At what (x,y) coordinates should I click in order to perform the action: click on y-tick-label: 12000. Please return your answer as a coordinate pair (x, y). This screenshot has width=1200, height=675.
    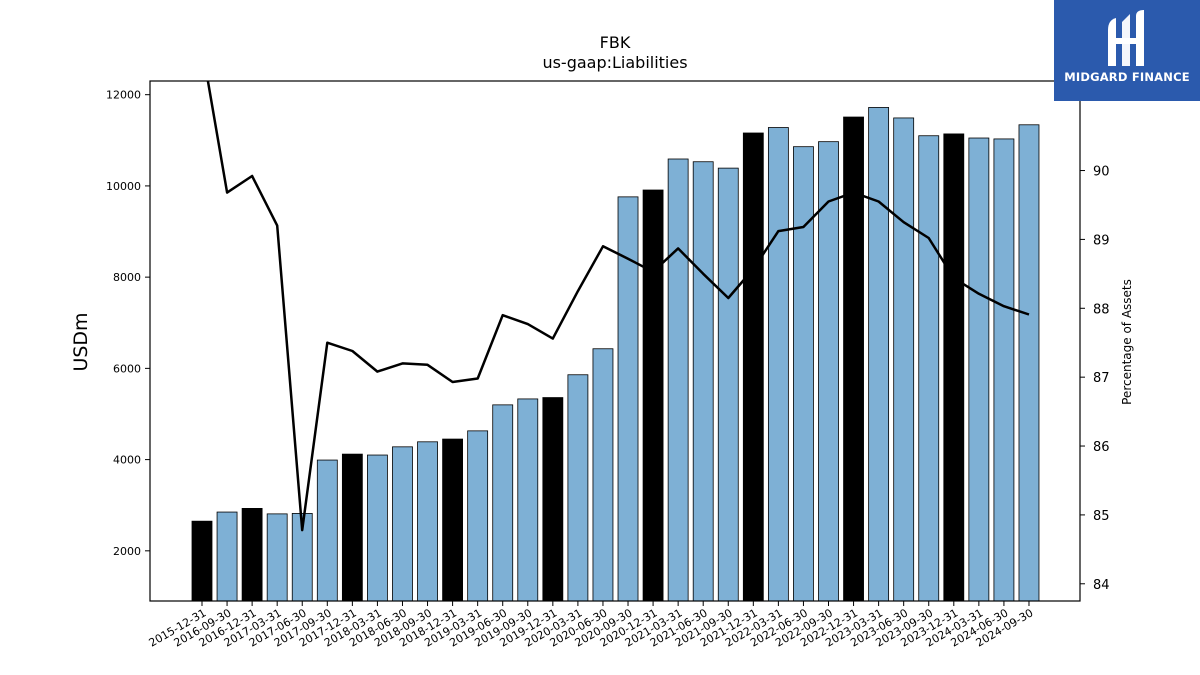
    Looking at the image, I should click on (123, 95).